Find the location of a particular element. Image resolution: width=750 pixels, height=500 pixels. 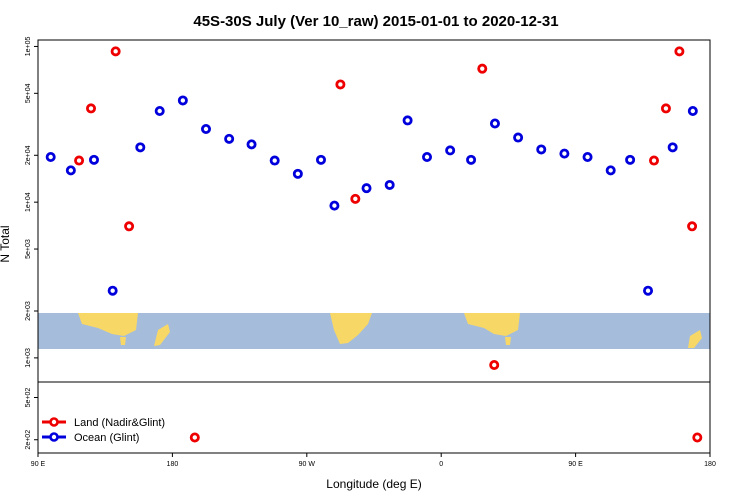

ocean-strip is located at coordinates (374, 331).